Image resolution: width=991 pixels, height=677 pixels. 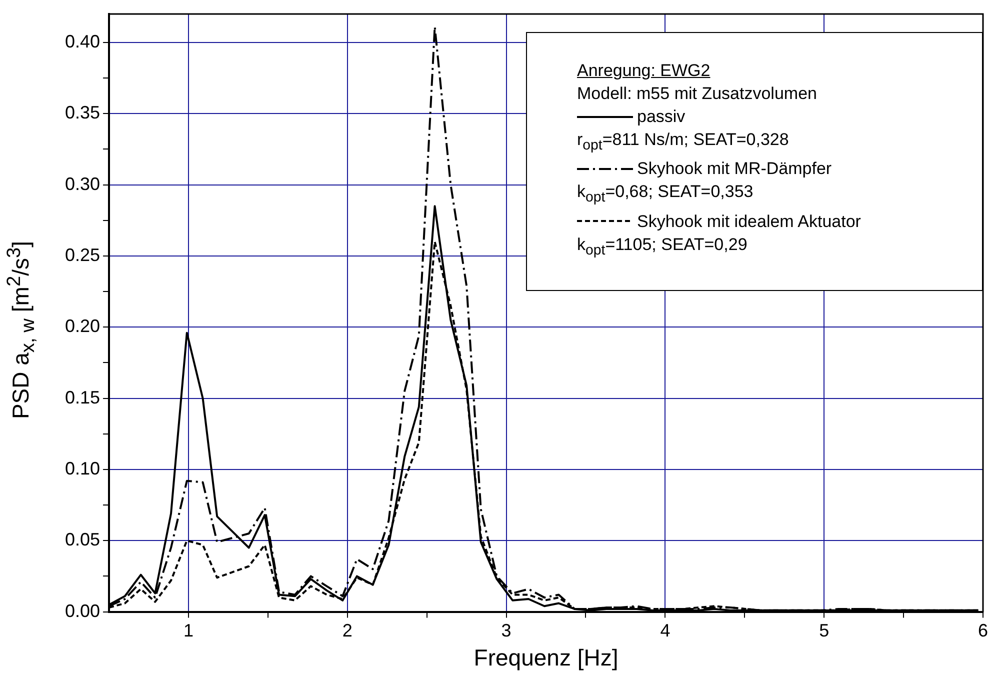 What do you see at coordinates (347, 630) in the screenshot?
I see `x-tick-label: 2` at bounding box center [347, 630].